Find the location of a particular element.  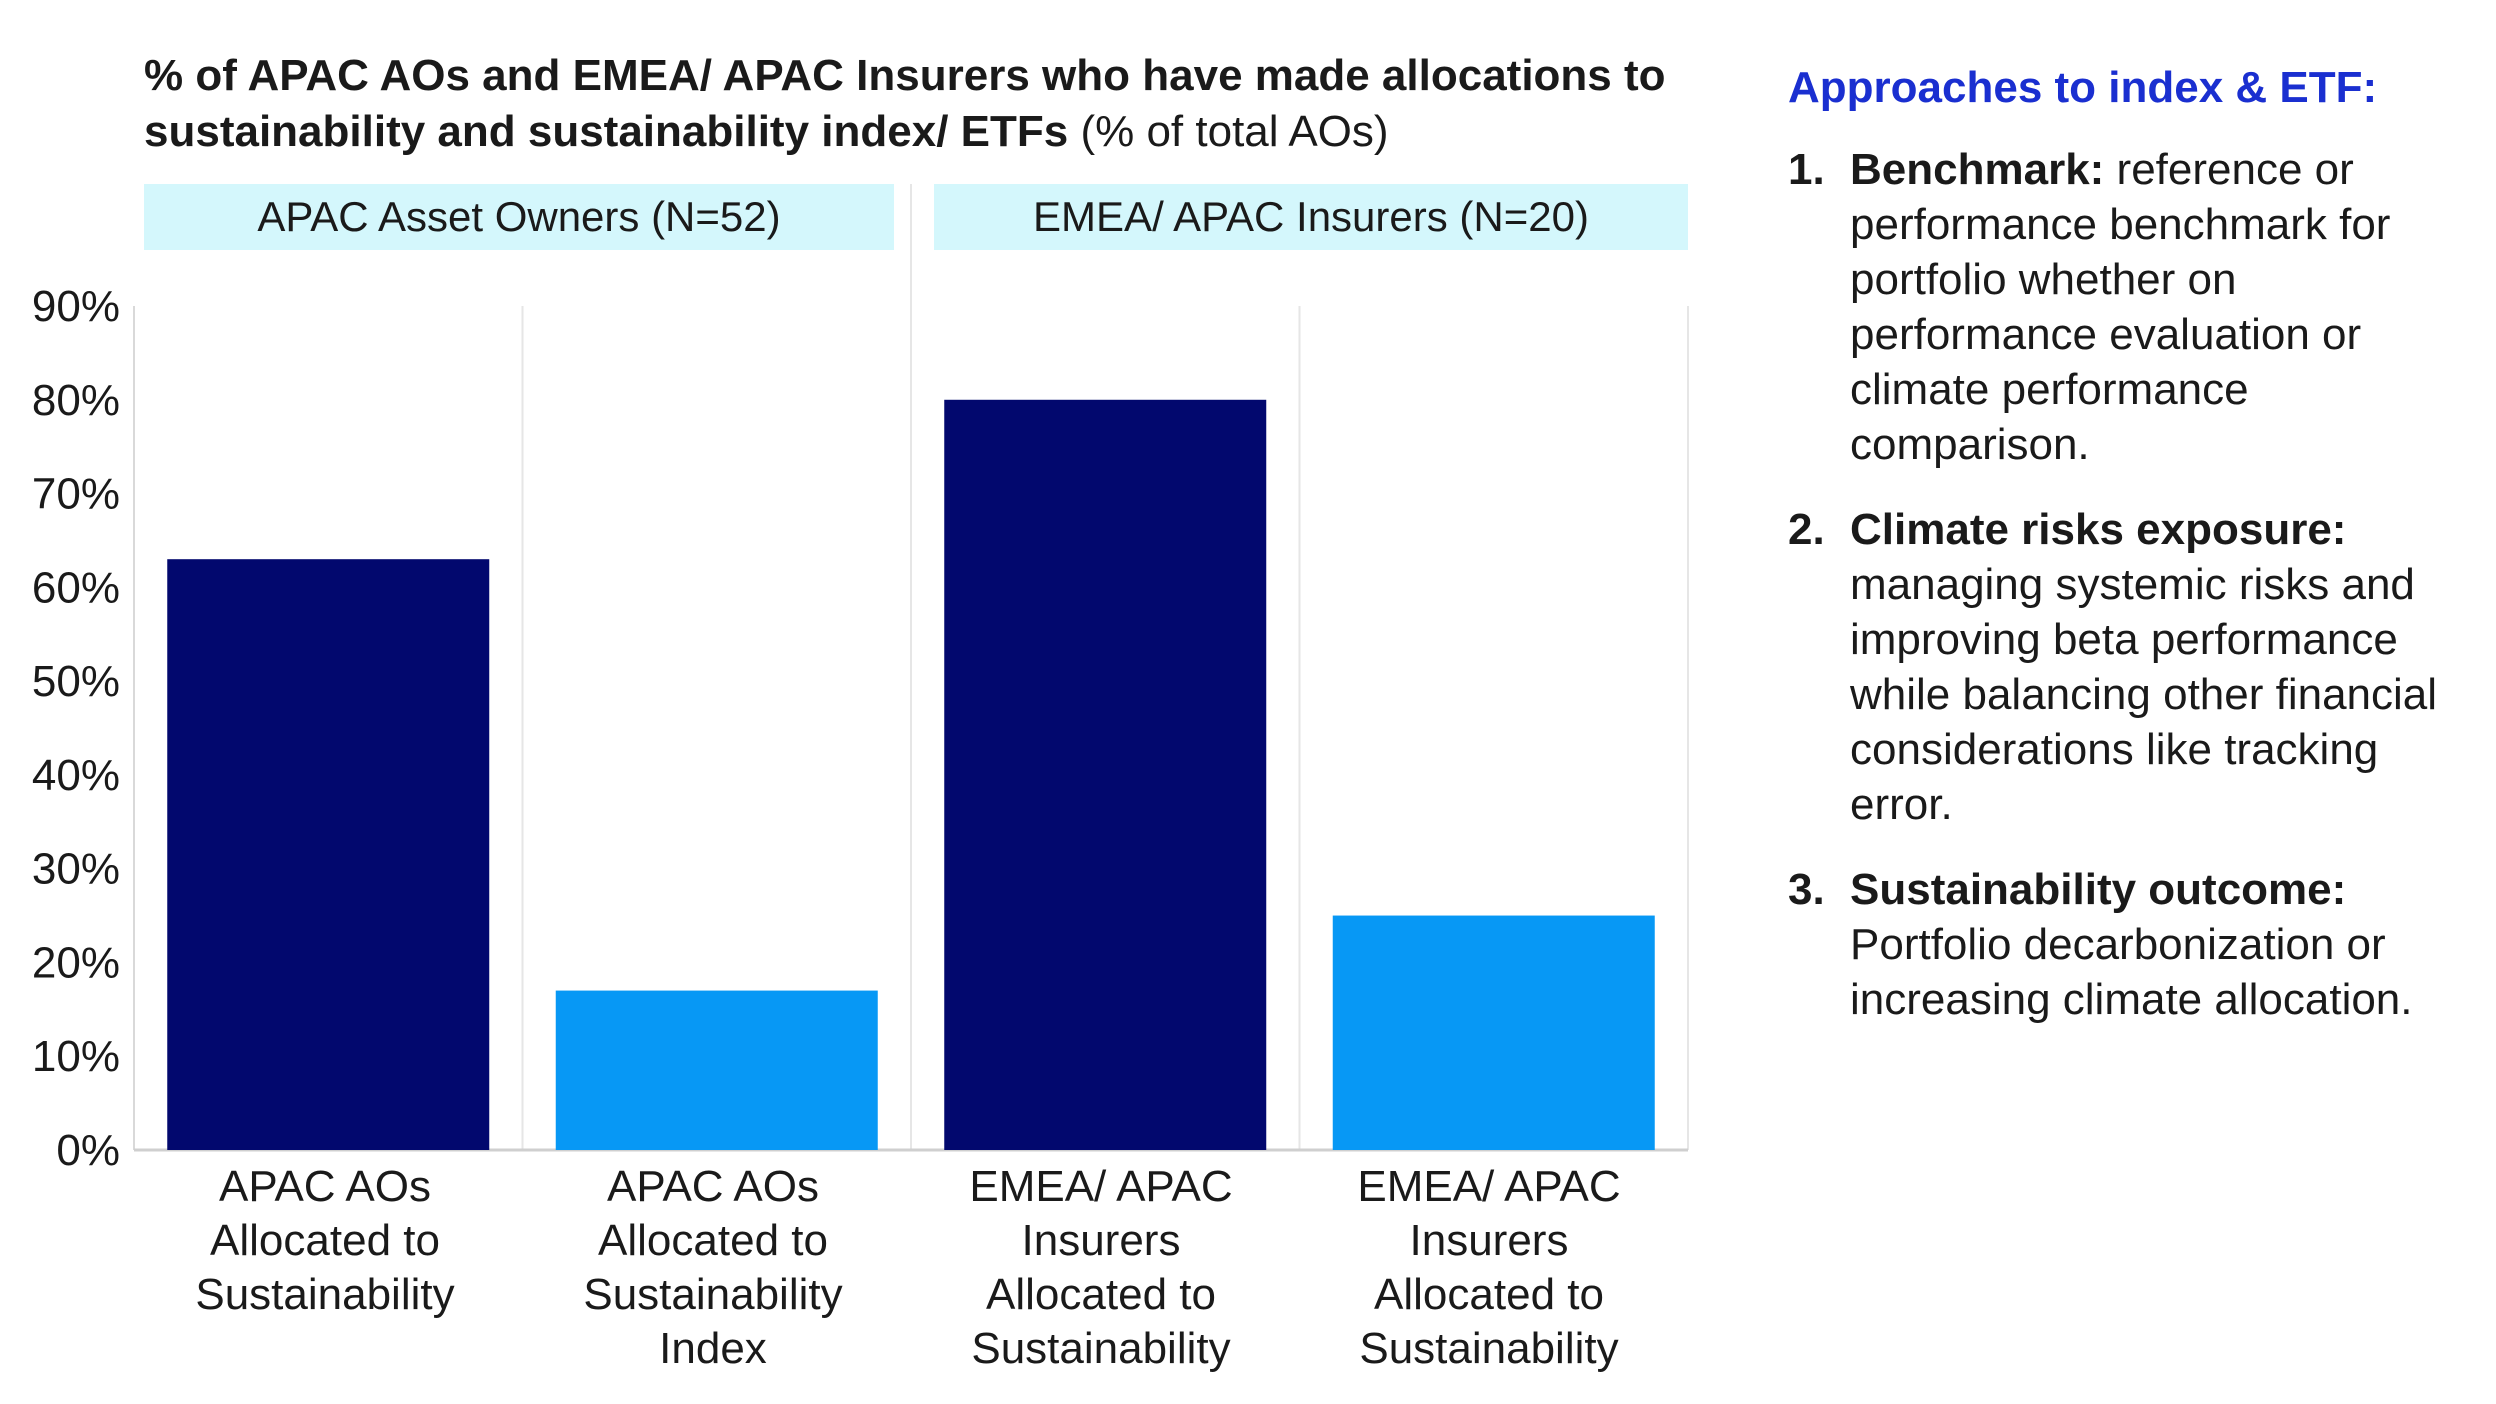

y-tick-label: 20% is located at coordinates (76, 962).